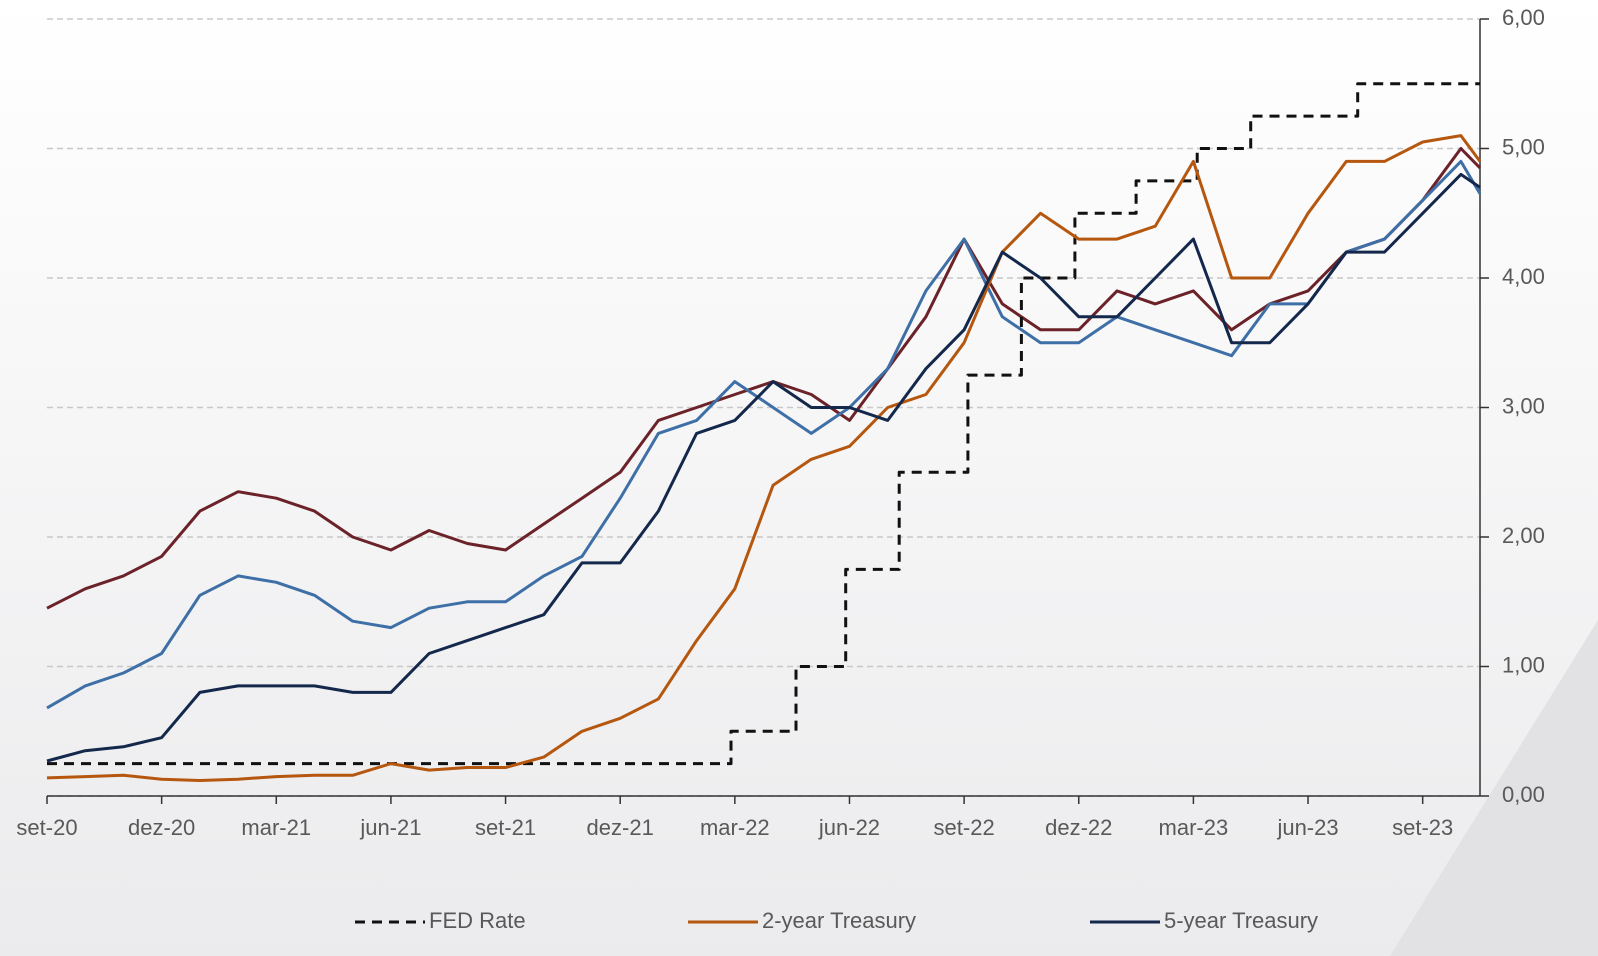  I want to click on x-tick-label: jun-21, so click(390, 827).